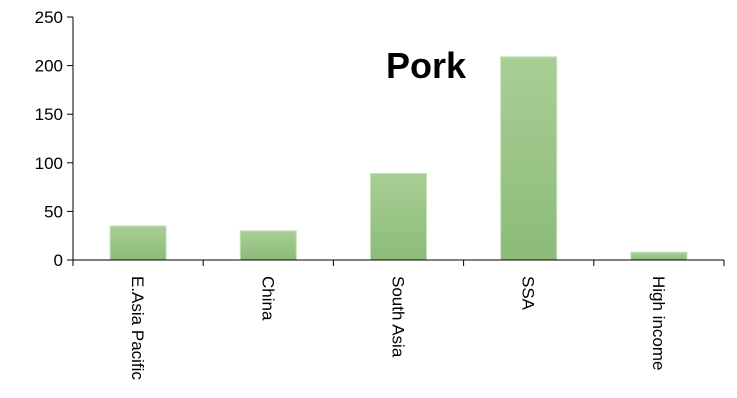  What do you see at coordinates (54, 139) in the screenshot?
I see `y-axis: 0 50 100 150 200 250` at bounding box center [54, 139].